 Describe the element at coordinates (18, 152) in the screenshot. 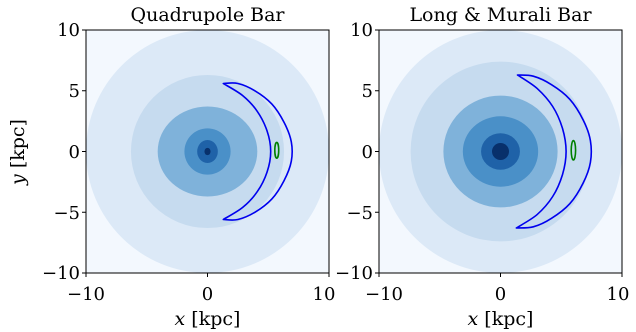

I see `y-axis-label: y [kpc]` at that location.